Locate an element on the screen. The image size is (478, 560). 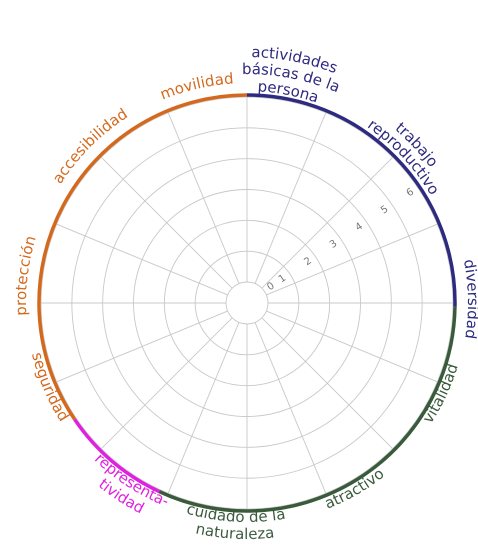
category-label-line: diversidad is located at coordinates (469, 299).